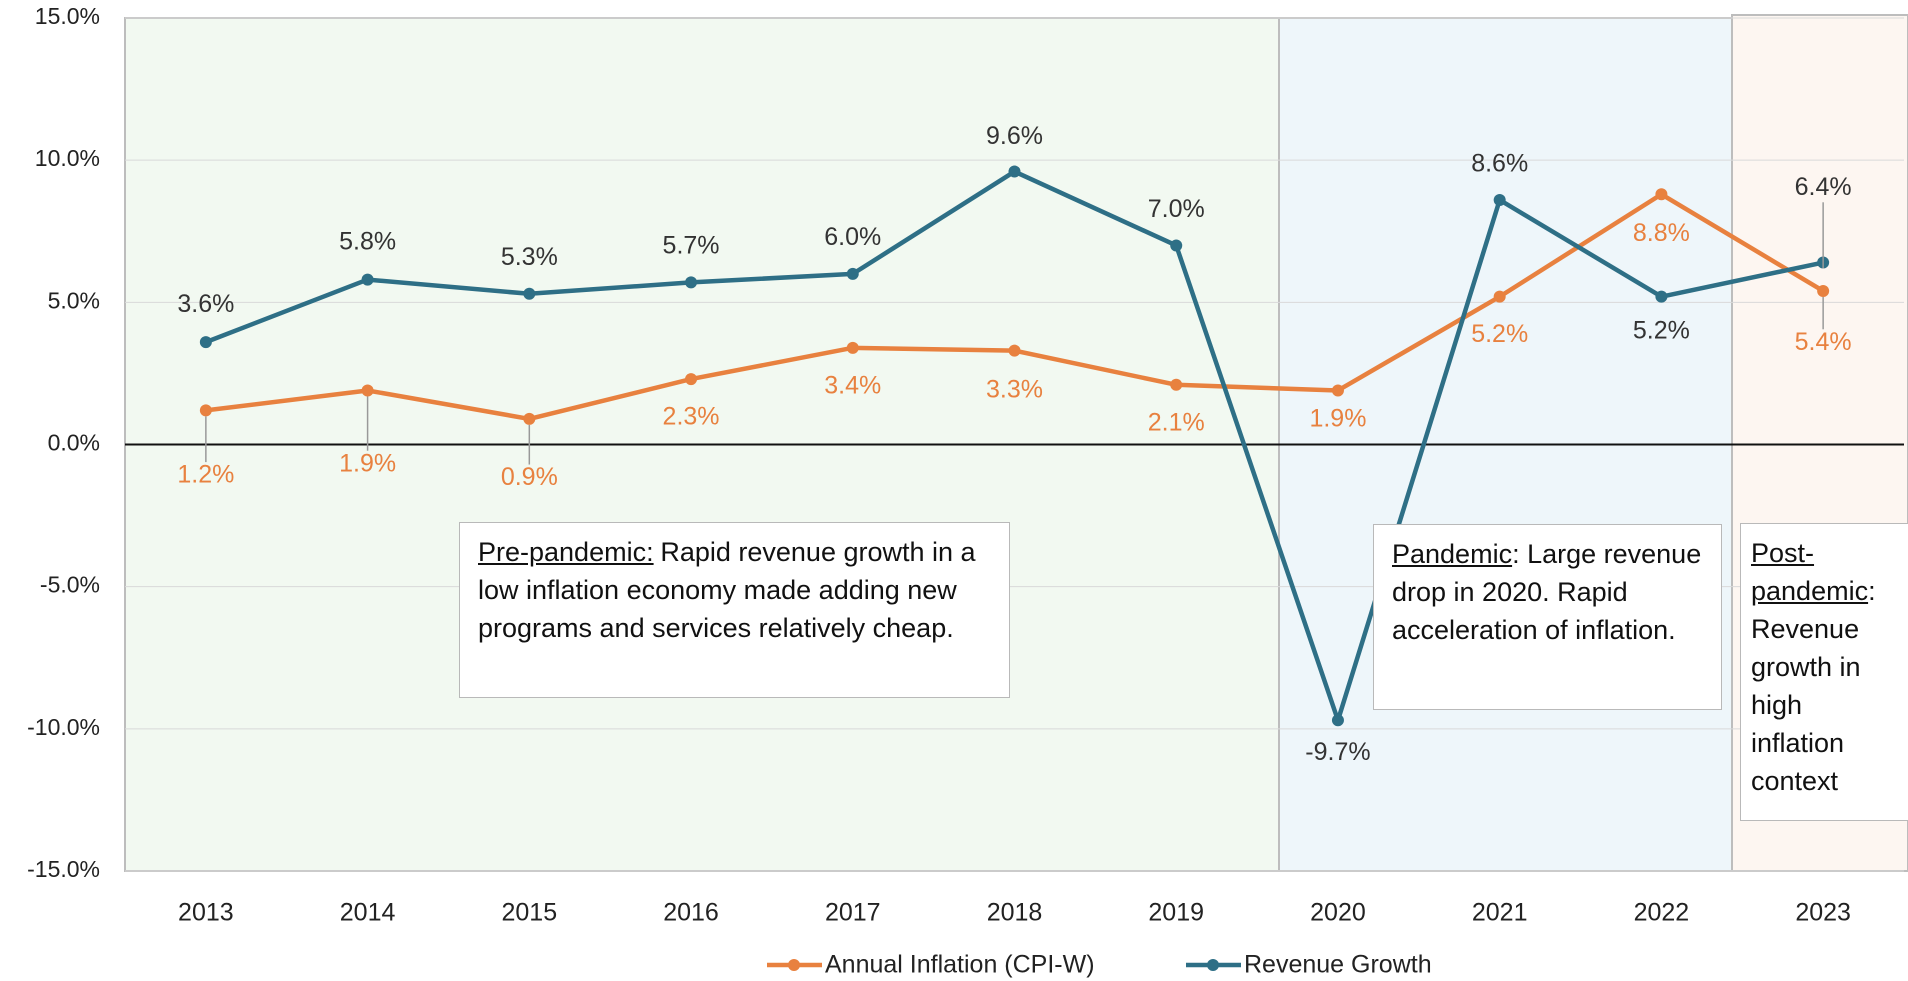 The image size is (1908, 981). Describe the element at coordinates (67, 158) in the screenshot. I see `y-tick-label: 10.0%` at that location.